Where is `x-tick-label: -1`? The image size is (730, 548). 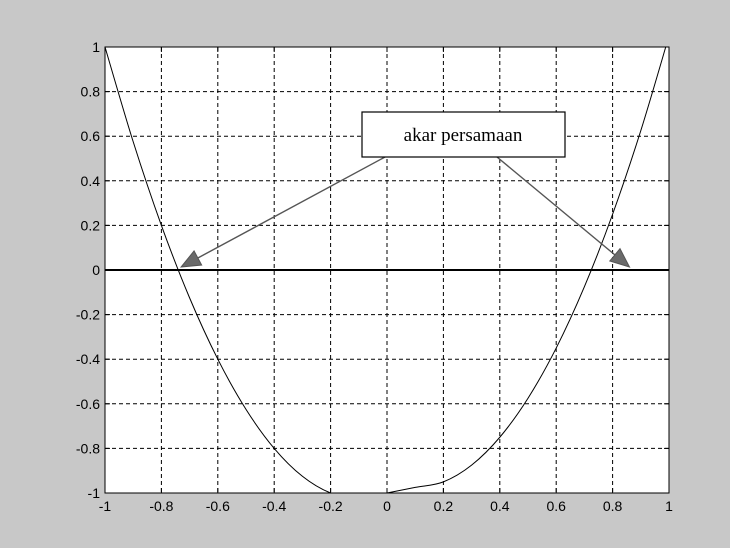 x-tick-label: -1 is located at coordinates (105, 506).